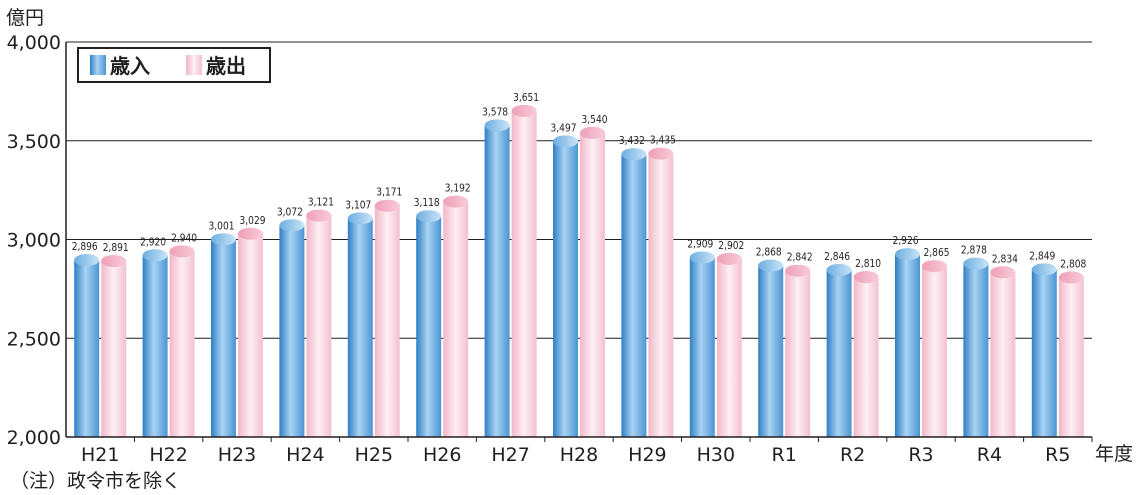  I want to click on data-label: 2,868, so click(769, 252).